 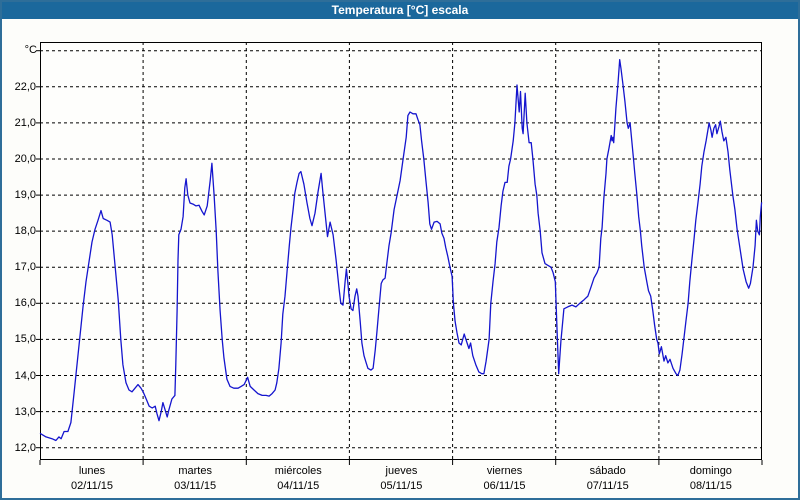 What do you see at coordinates (710, 486) in the screenshot?
I see `day-date: 08/11/15` at bounding box center [710, 486].